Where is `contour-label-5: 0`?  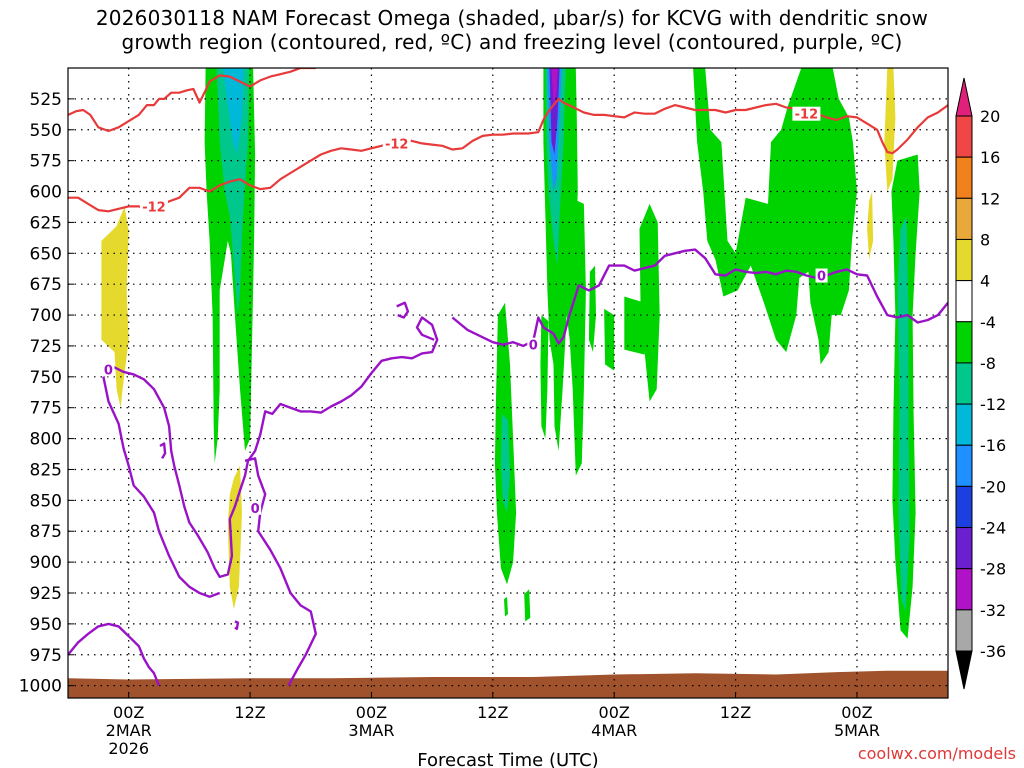
contour-label-5: 0 is located at coordinates (533, 346).